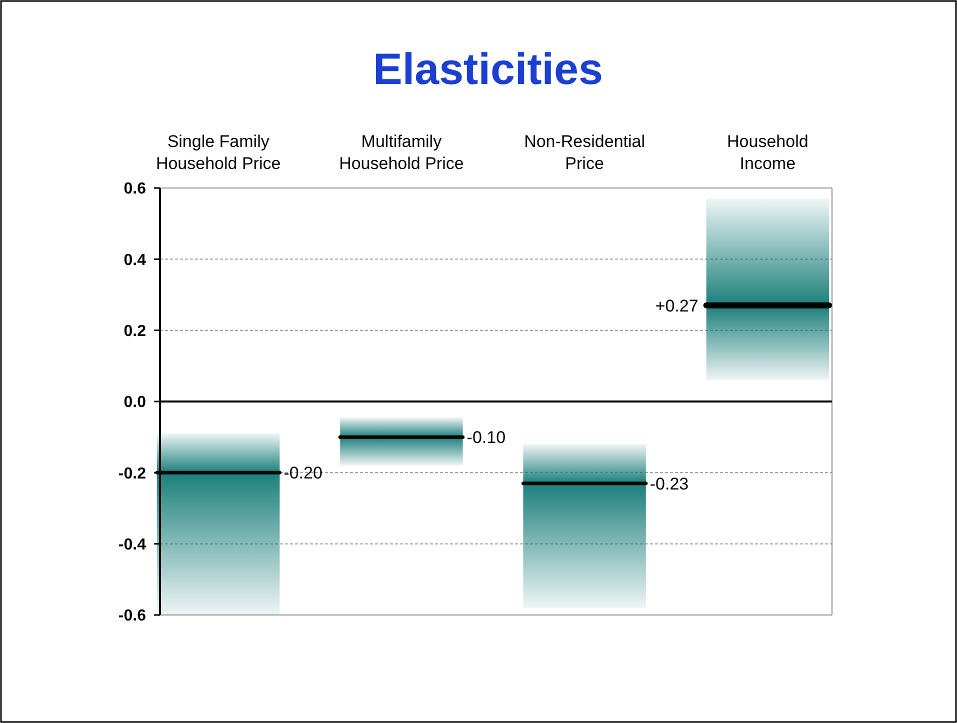  What do you see at coordinates (132, 473) in the screenshot?
I see `y-tick-label: -0.2` at bounding box center [132, 473].